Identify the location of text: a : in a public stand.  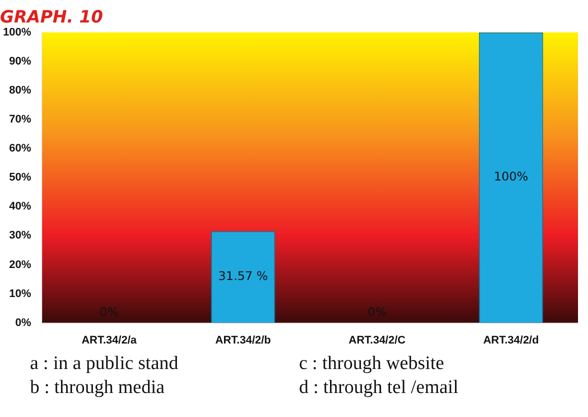
(105, 364).